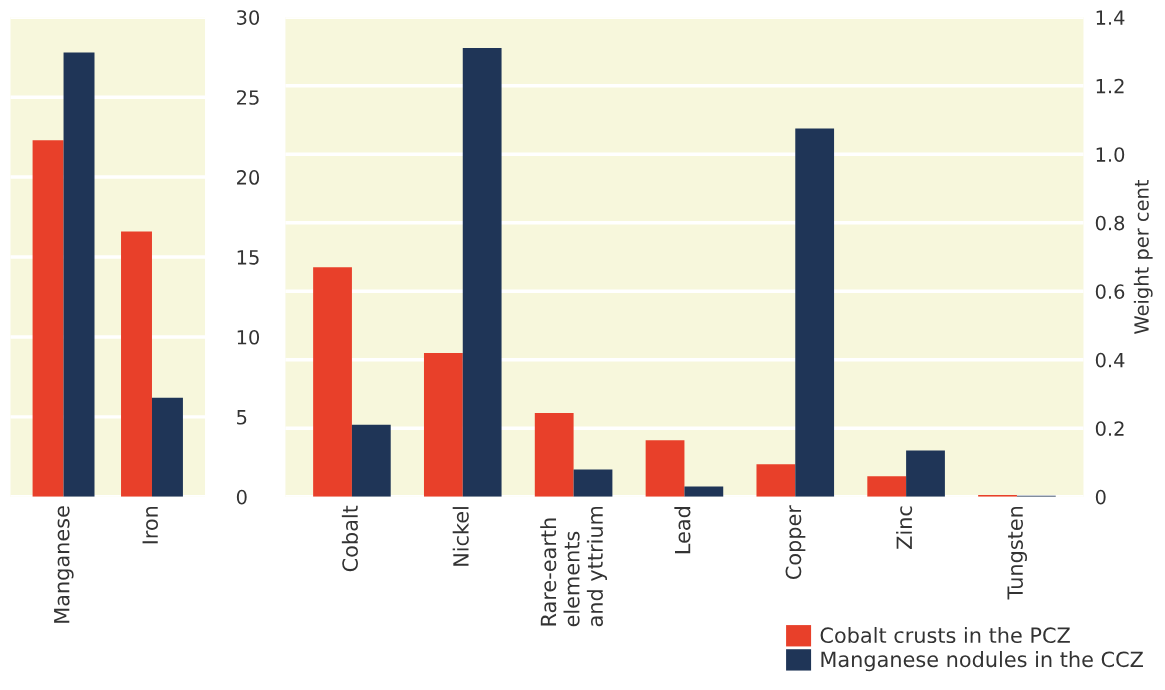 The height and width of the screenshot is (690, 1165). Describe the element at coordinates (248, 97) in the screenshot. I see `y-tick-label: 25` at that location.